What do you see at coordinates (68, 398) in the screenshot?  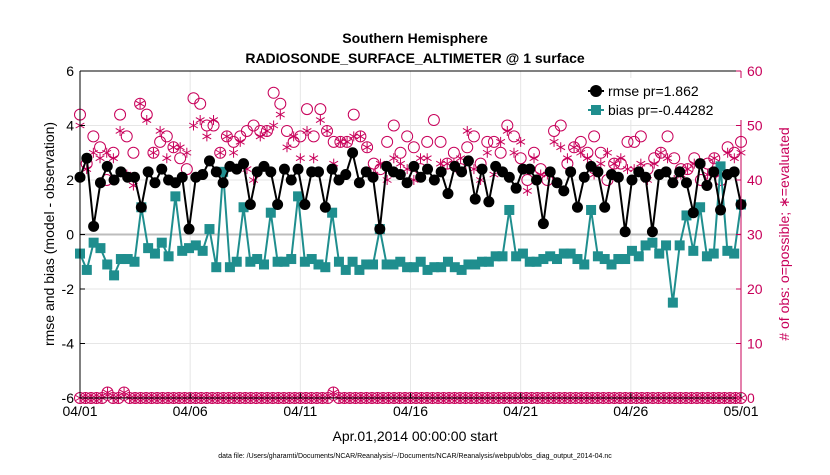 I see `y-tick-label-left: -6` at bounding box center [68, 398].